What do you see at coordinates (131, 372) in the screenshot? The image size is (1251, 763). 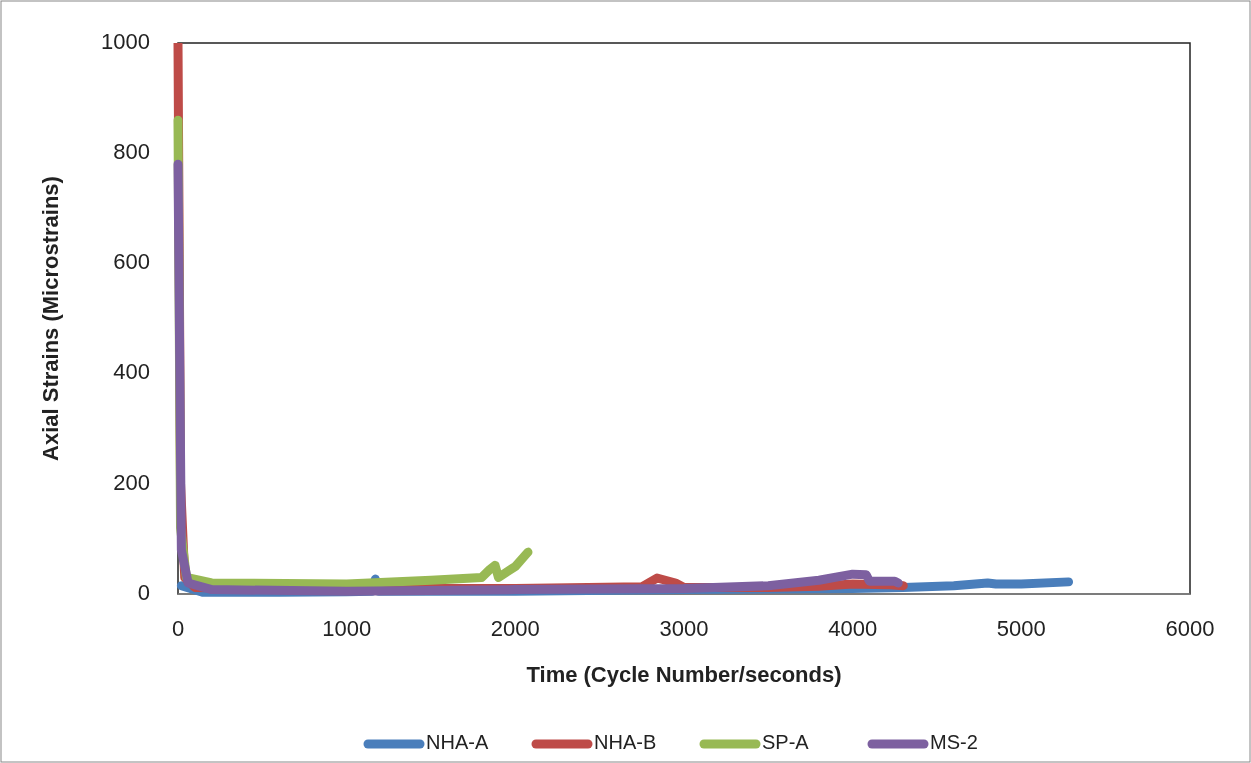 I see `y-tick-label: 400` at bounding box center [131, 372].